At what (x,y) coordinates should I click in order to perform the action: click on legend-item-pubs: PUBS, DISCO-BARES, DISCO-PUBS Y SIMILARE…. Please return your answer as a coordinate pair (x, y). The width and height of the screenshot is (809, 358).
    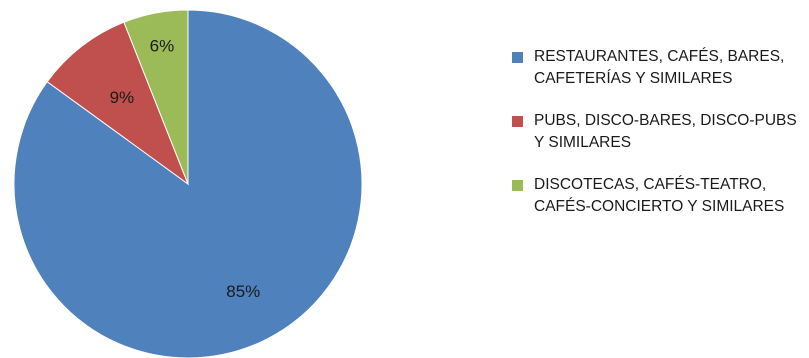
    Looking at the image, I should click on (659, 132).